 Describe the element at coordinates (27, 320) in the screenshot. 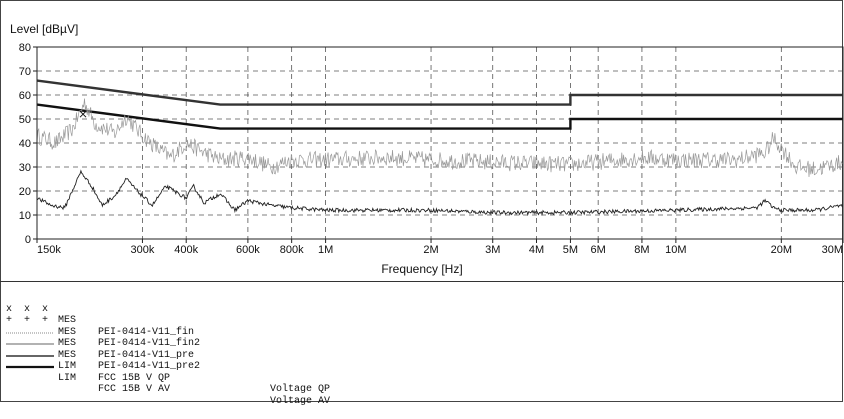

I see `legend-symbol: + + +` at that location.